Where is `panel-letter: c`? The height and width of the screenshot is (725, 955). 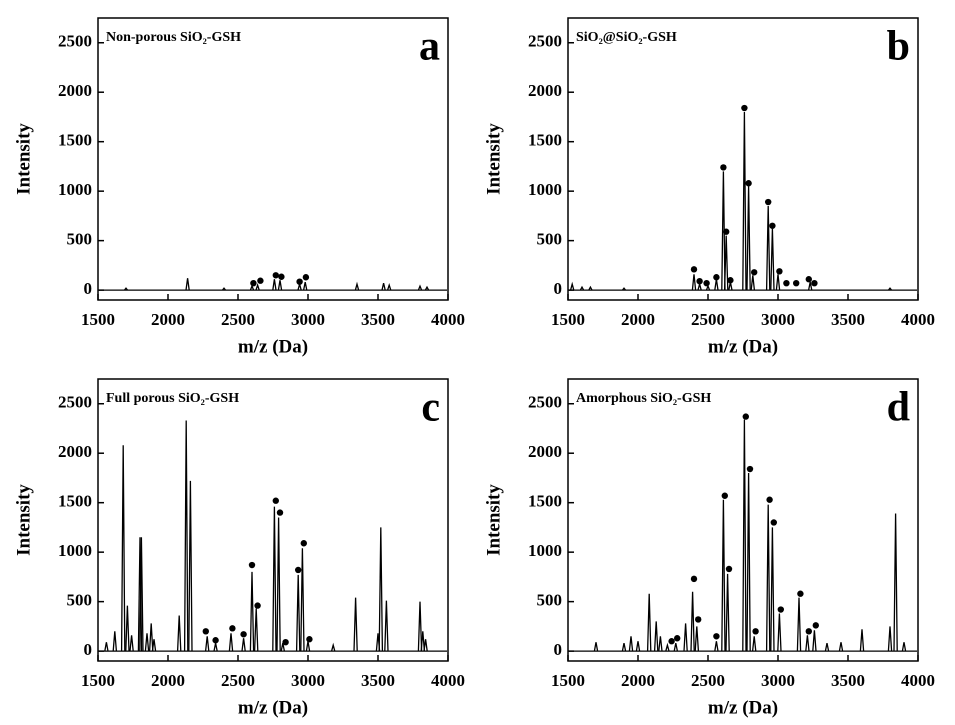
panel-letter: c is located at coordinates (430, 408).